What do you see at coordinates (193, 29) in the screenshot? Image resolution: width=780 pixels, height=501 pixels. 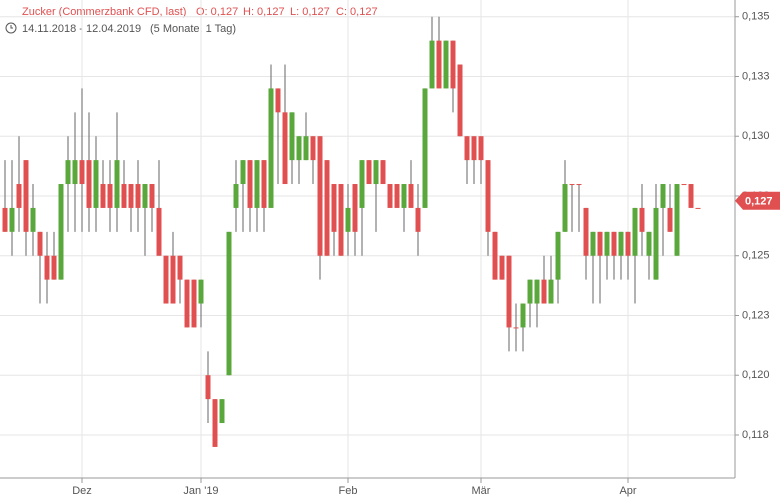 I see `period: (5 Monate, 1 Tag)` at bounding box center [193, 29].